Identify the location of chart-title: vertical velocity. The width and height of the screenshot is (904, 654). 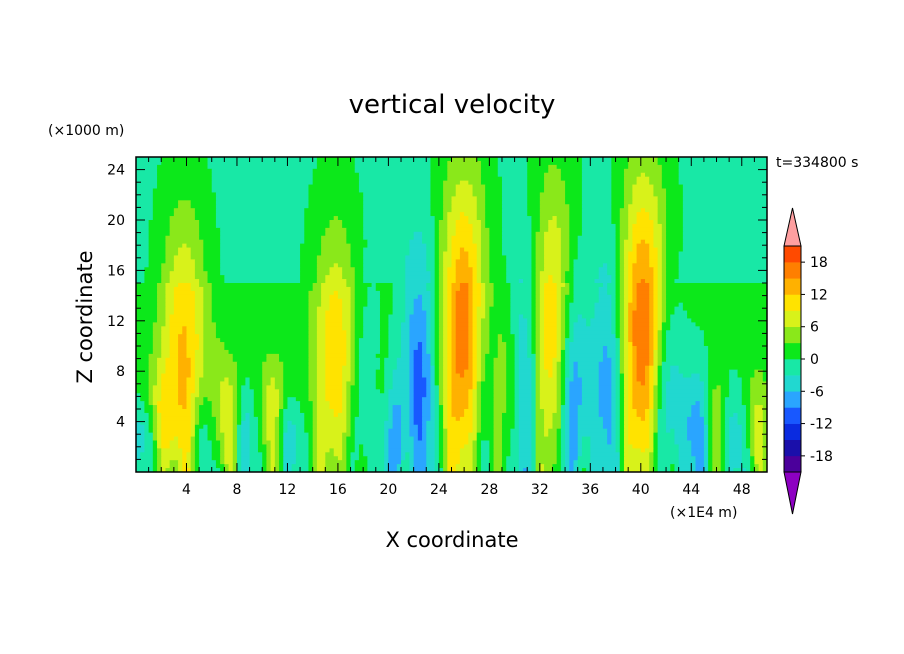
(452, 105).